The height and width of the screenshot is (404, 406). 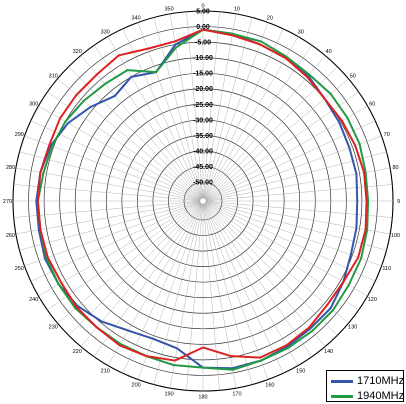 What do you see at coordinates (168, 9) in the screenshot?
I see `angle-label: 350` at bounding box center [168, 9].